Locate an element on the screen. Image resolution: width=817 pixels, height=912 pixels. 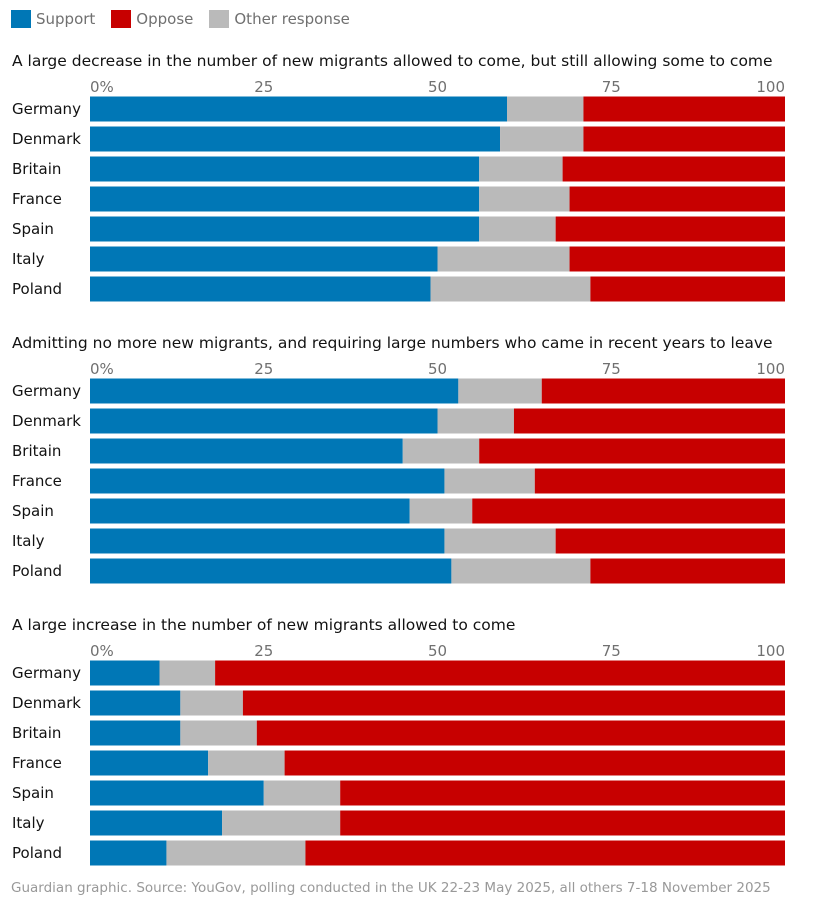
legend: Support Oppose Other response is located at coordinates (180, 19).